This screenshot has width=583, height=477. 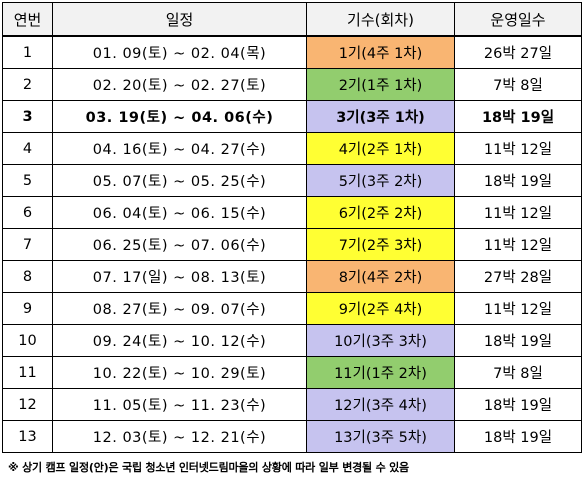 What do you see at coordinates (27, 19) in the screenshot?
I see `header-no: 연번` at bounding box center [27, 19].